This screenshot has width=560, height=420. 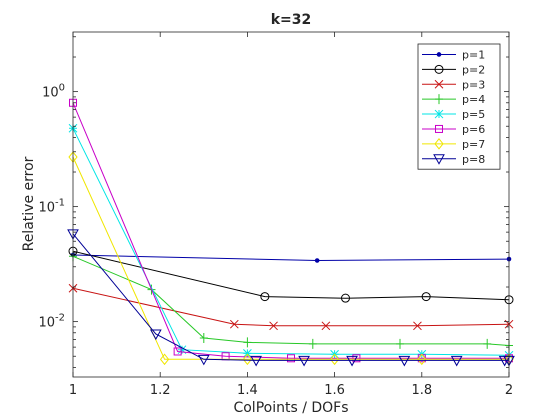 I want to click on x-tick-label: 1.6, so click(x=334, y=390).